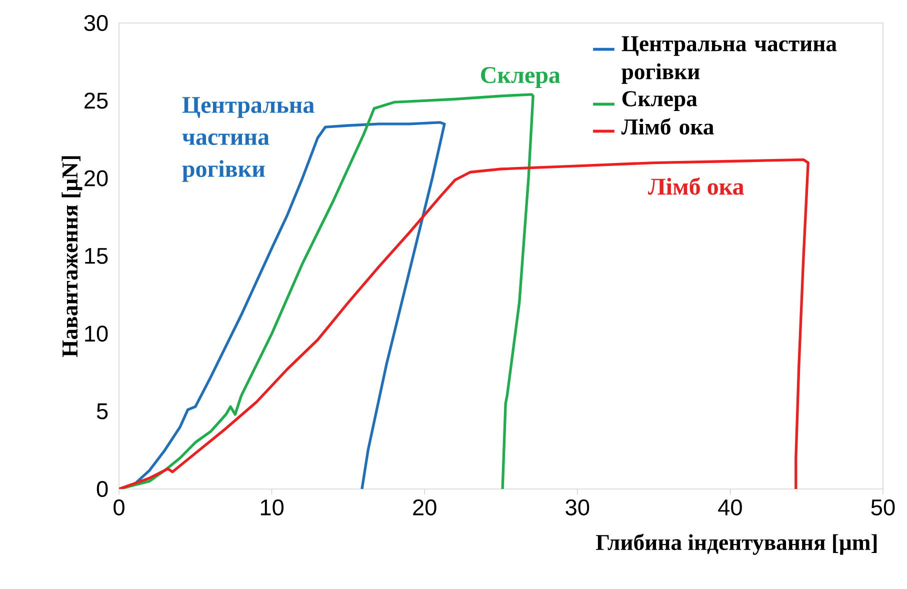  I want to click on x-tick-label: 10, so click(272, 507).